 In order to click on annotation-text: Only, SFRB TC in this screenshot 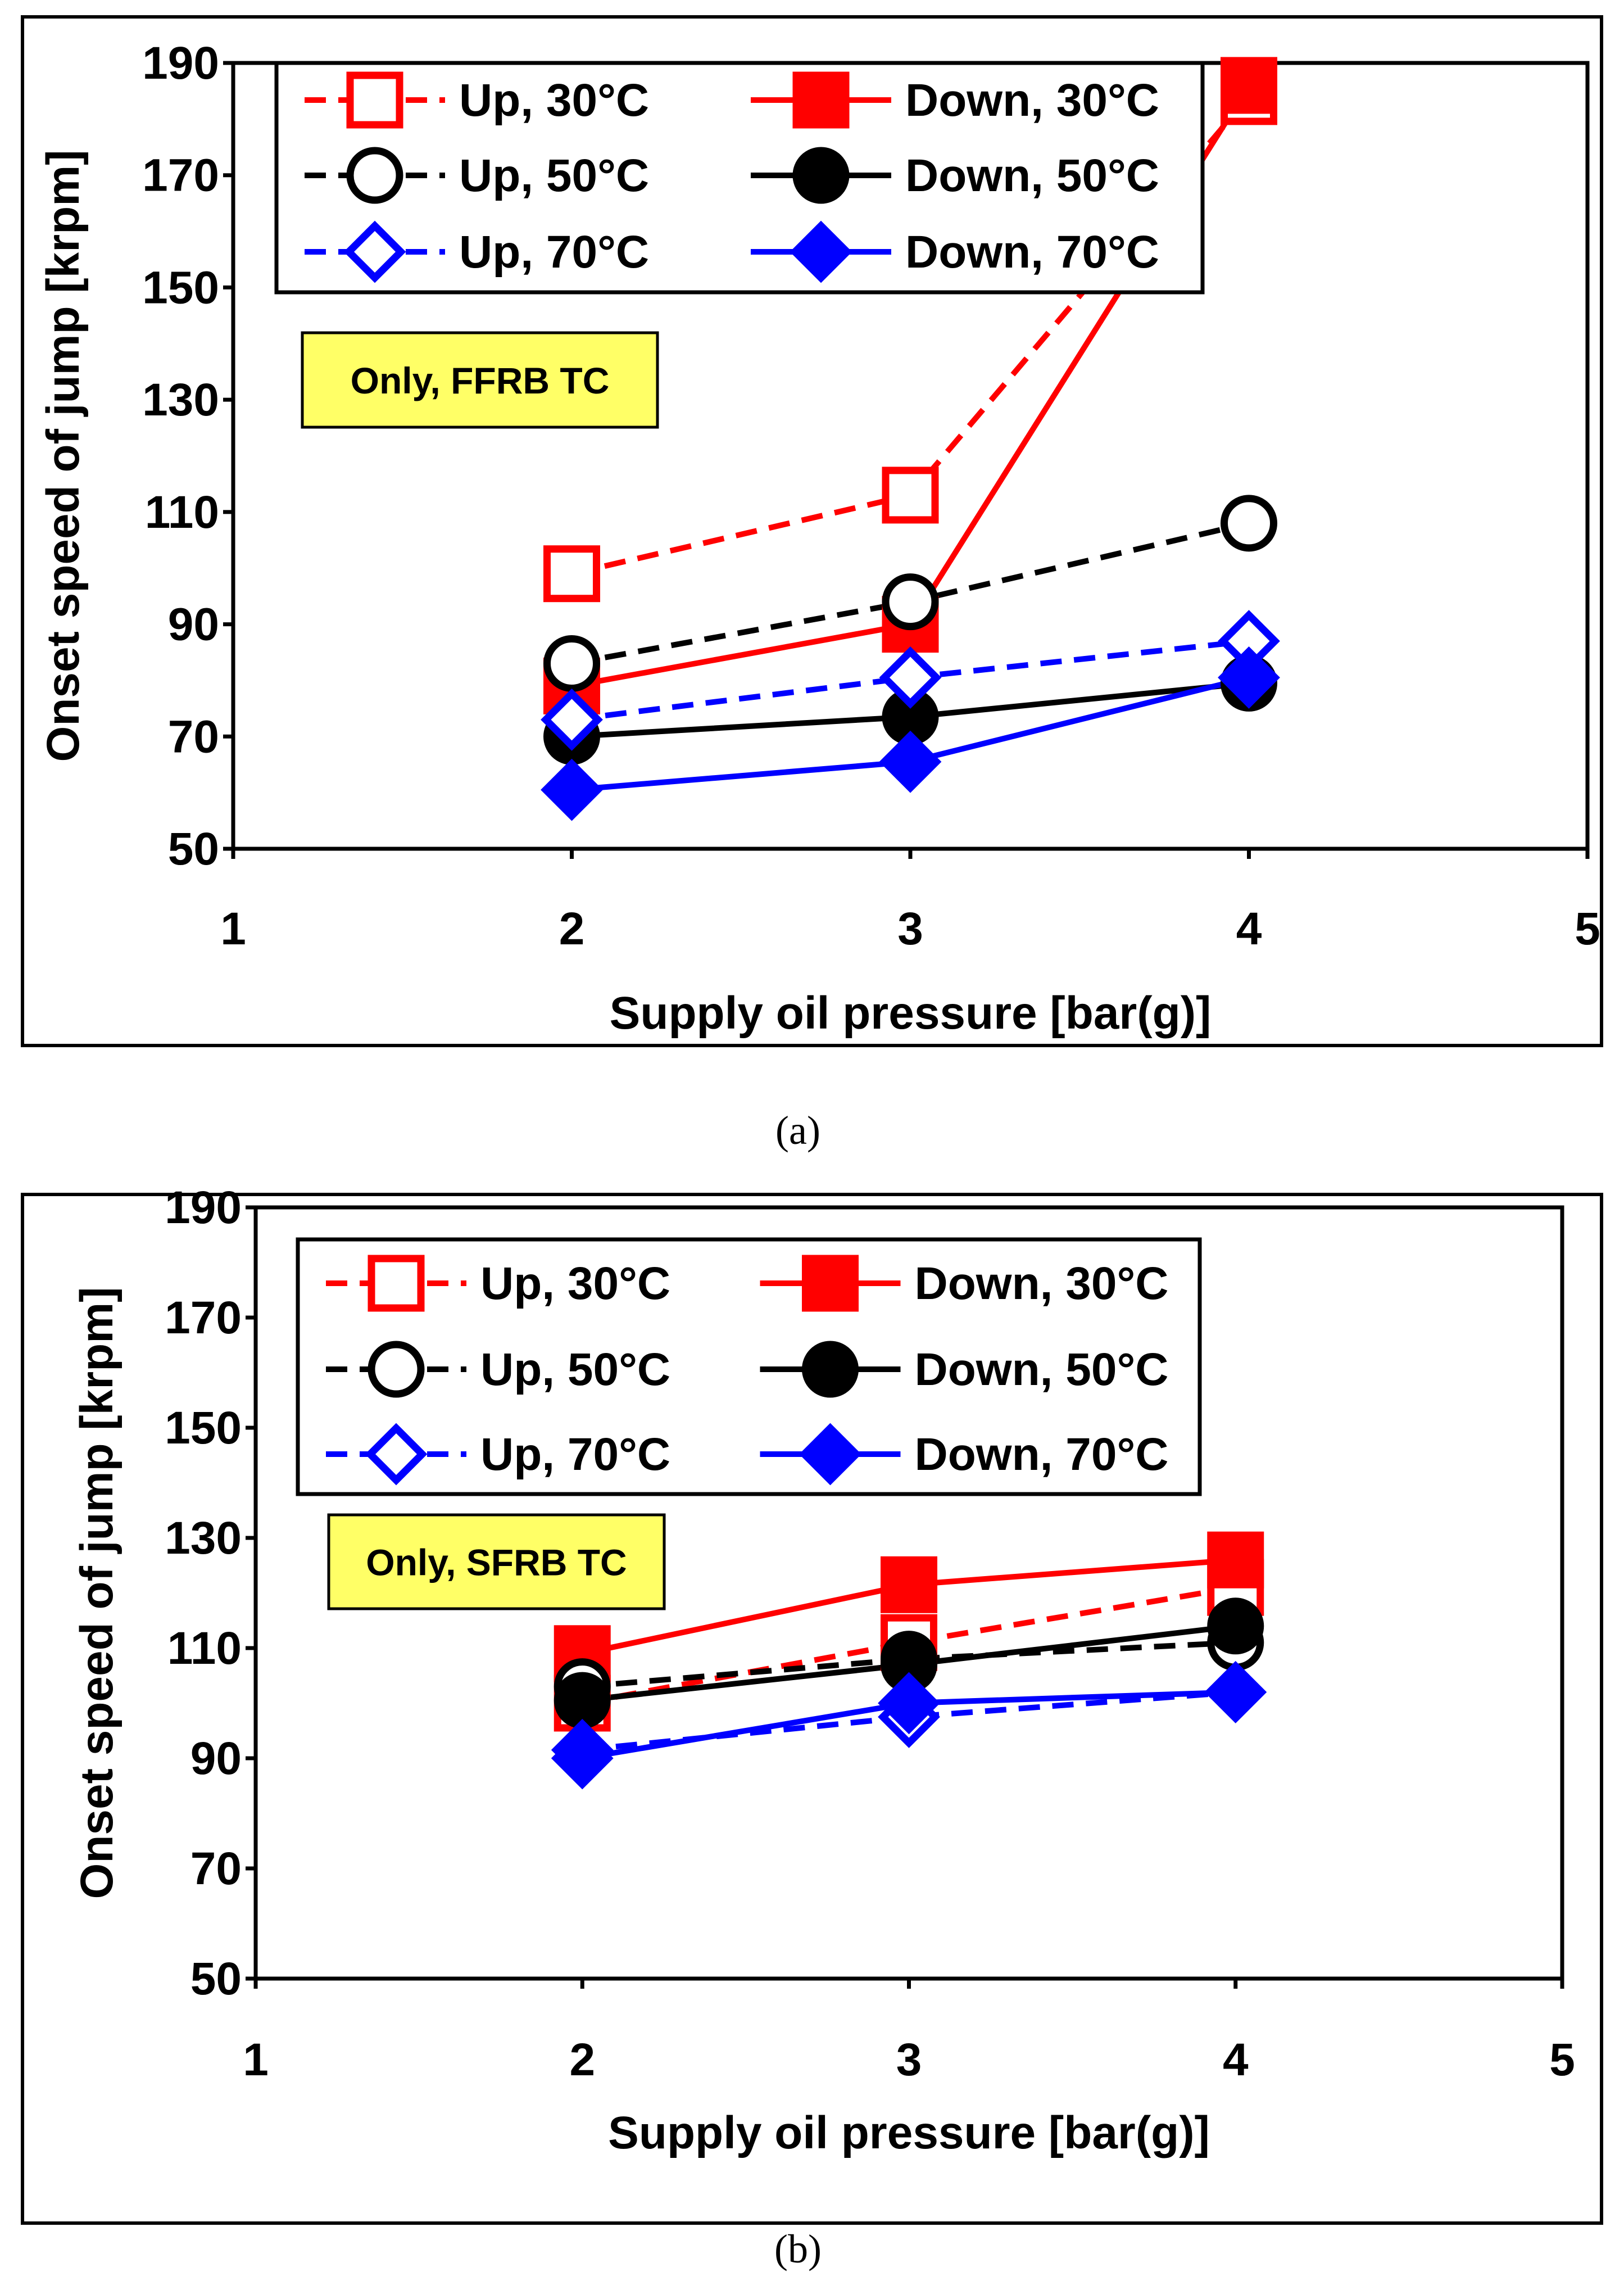, I will do `click(496, 1563)`.